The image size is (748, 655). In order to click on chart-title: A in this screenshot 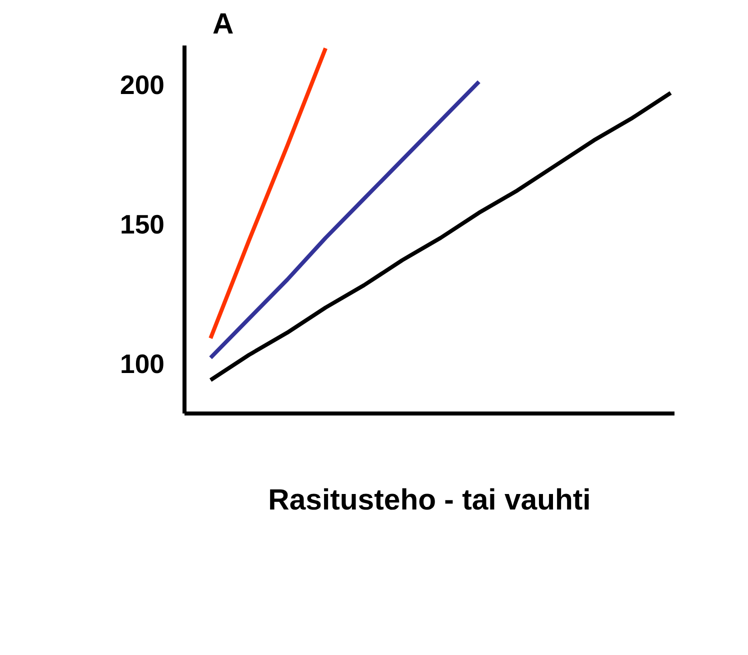, I will do `click(223, 24)`.